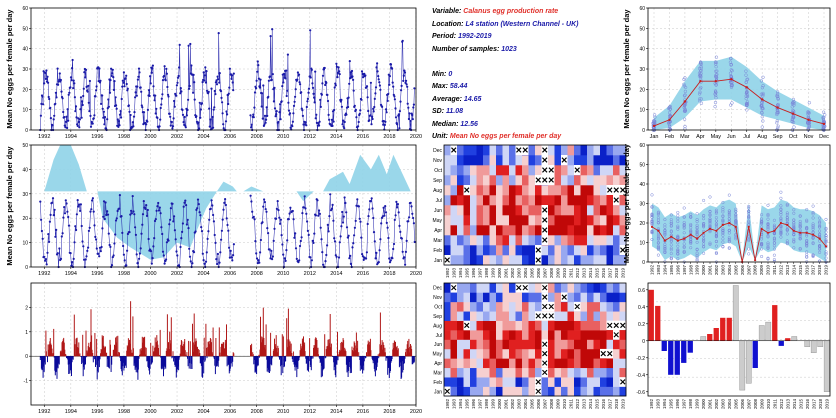  Describe the element at coordinates (439, 336) in the screenshot. I see `row-label: Jul` at that location.